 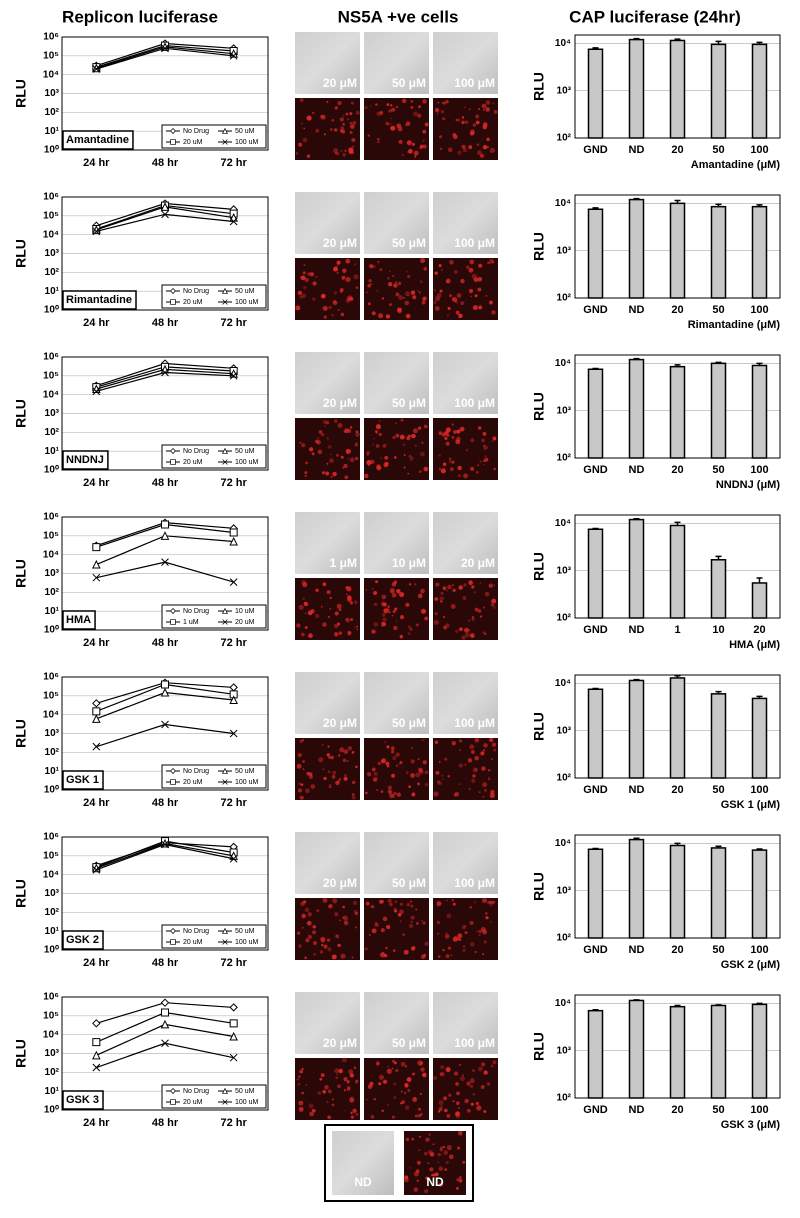 I want to click on legend-label: 50 uM, so click(x=245, y=451).